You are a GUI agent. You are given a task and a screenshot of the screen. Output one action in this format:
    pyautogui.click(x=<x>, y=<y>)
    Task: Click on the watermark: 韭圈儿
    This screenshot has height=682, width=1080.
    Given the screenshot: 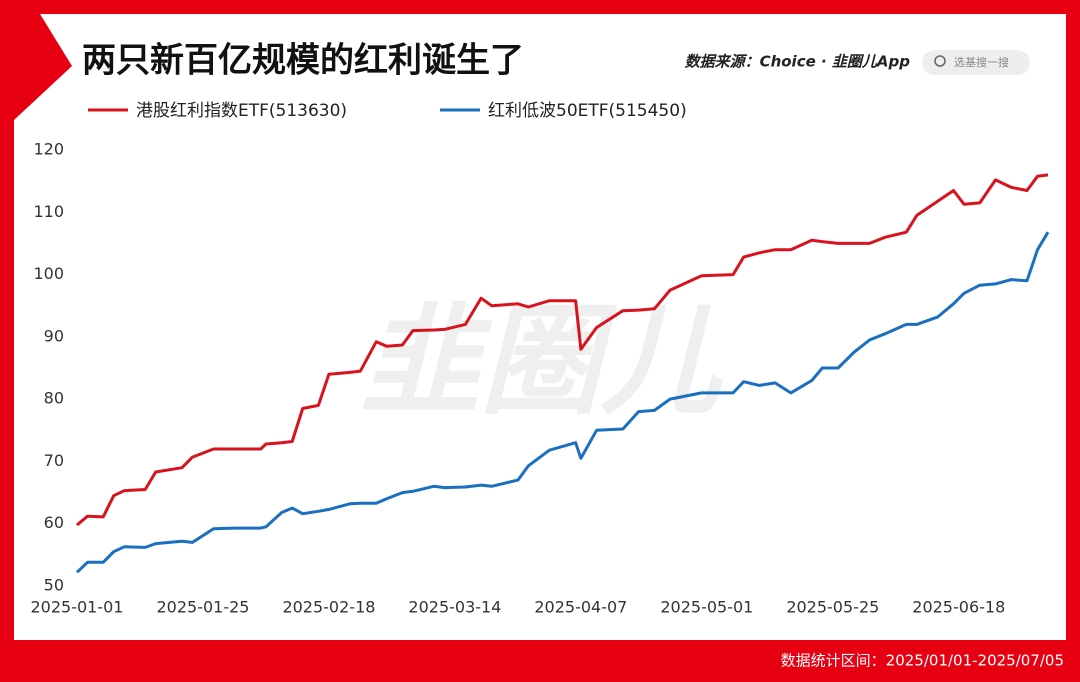 What is the action you would take?
    pyautogui.click(x=542, y=362)
    